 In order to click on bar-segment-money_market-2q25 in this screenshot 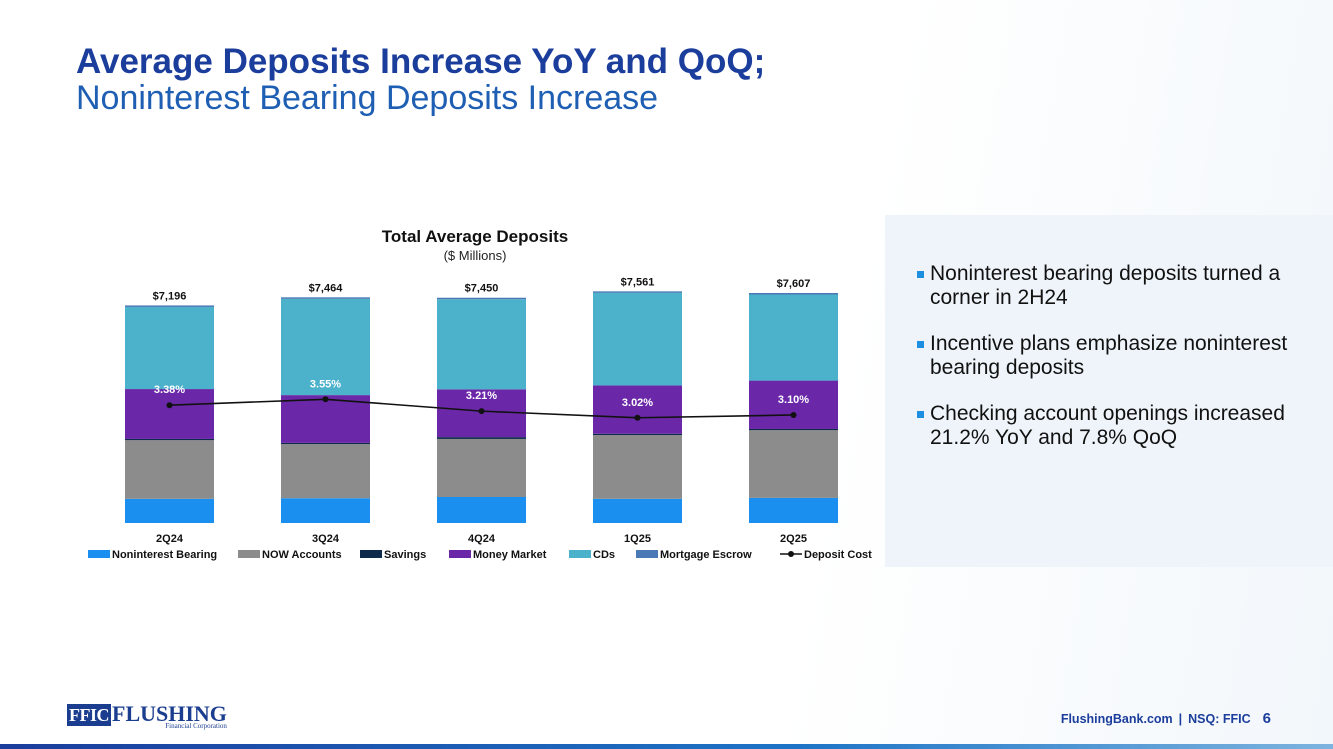, I will do `click(793, 404)`.